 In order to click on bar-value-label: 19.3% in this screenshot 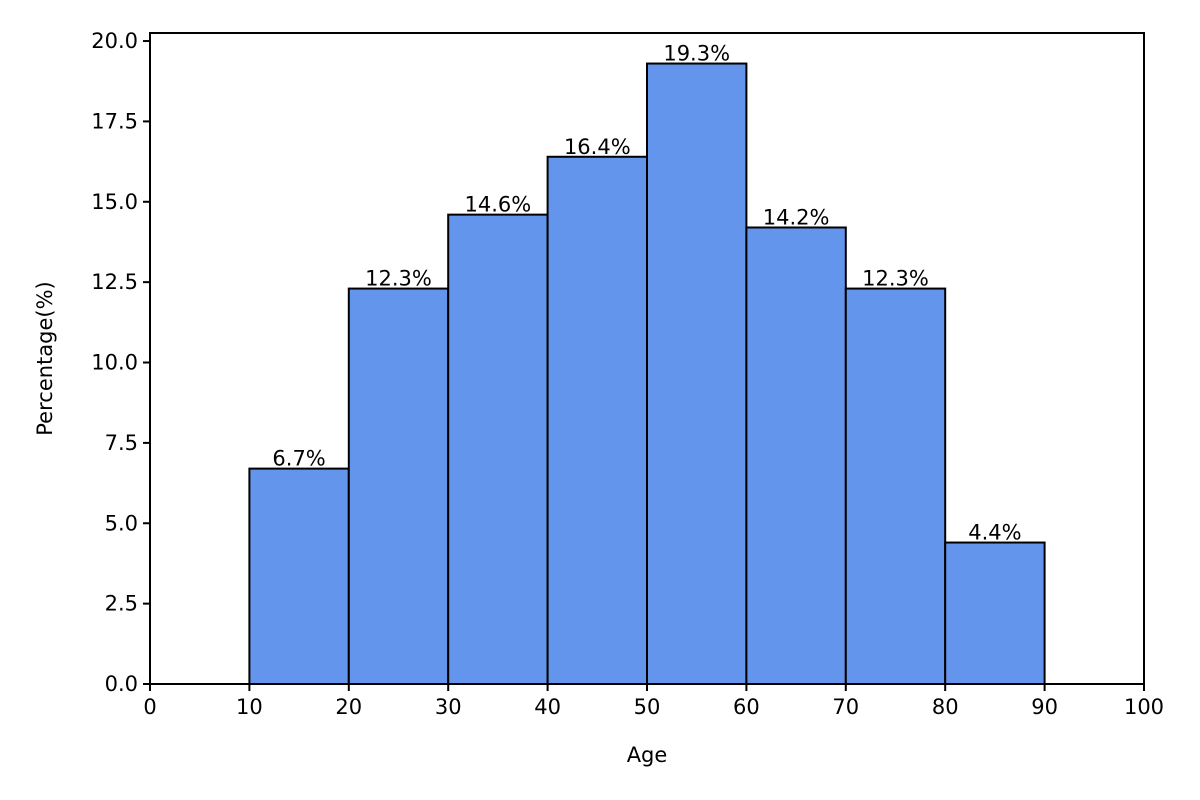, I will do `click(696, 54)`.